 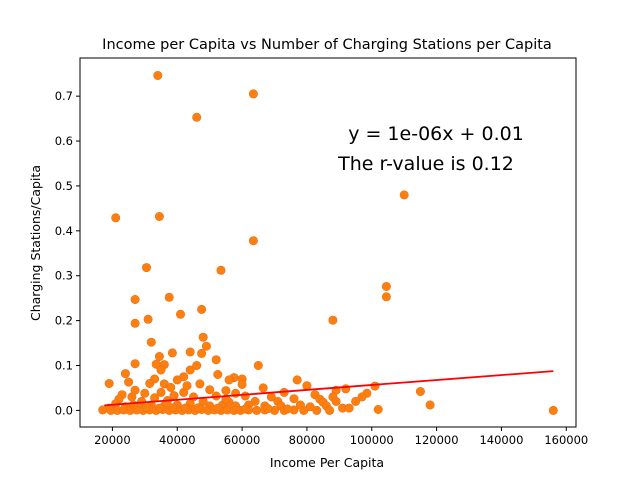 I want to click on y-tick-label: 0.6, so click(x=64, y=141).